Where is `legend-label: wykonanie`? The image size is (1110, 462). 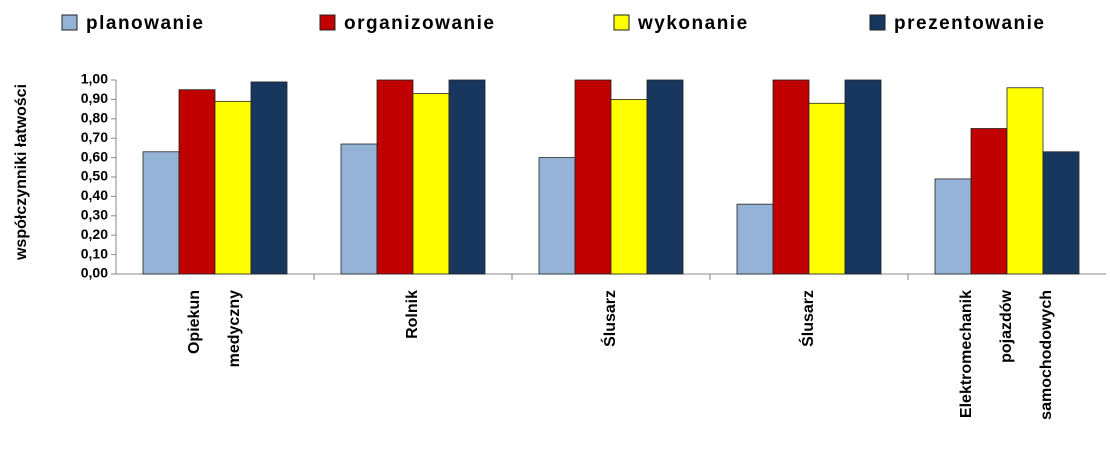 legend-label: wykonanie is located at coordinates (693, 23).